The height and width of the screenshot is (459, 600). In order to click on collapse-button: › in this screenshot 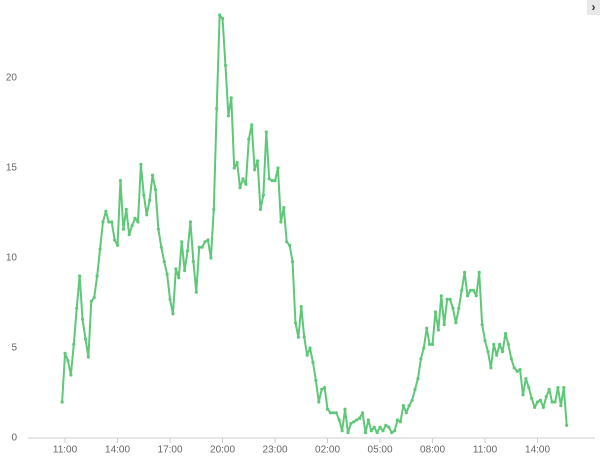, I will do `click(593, 7)`.